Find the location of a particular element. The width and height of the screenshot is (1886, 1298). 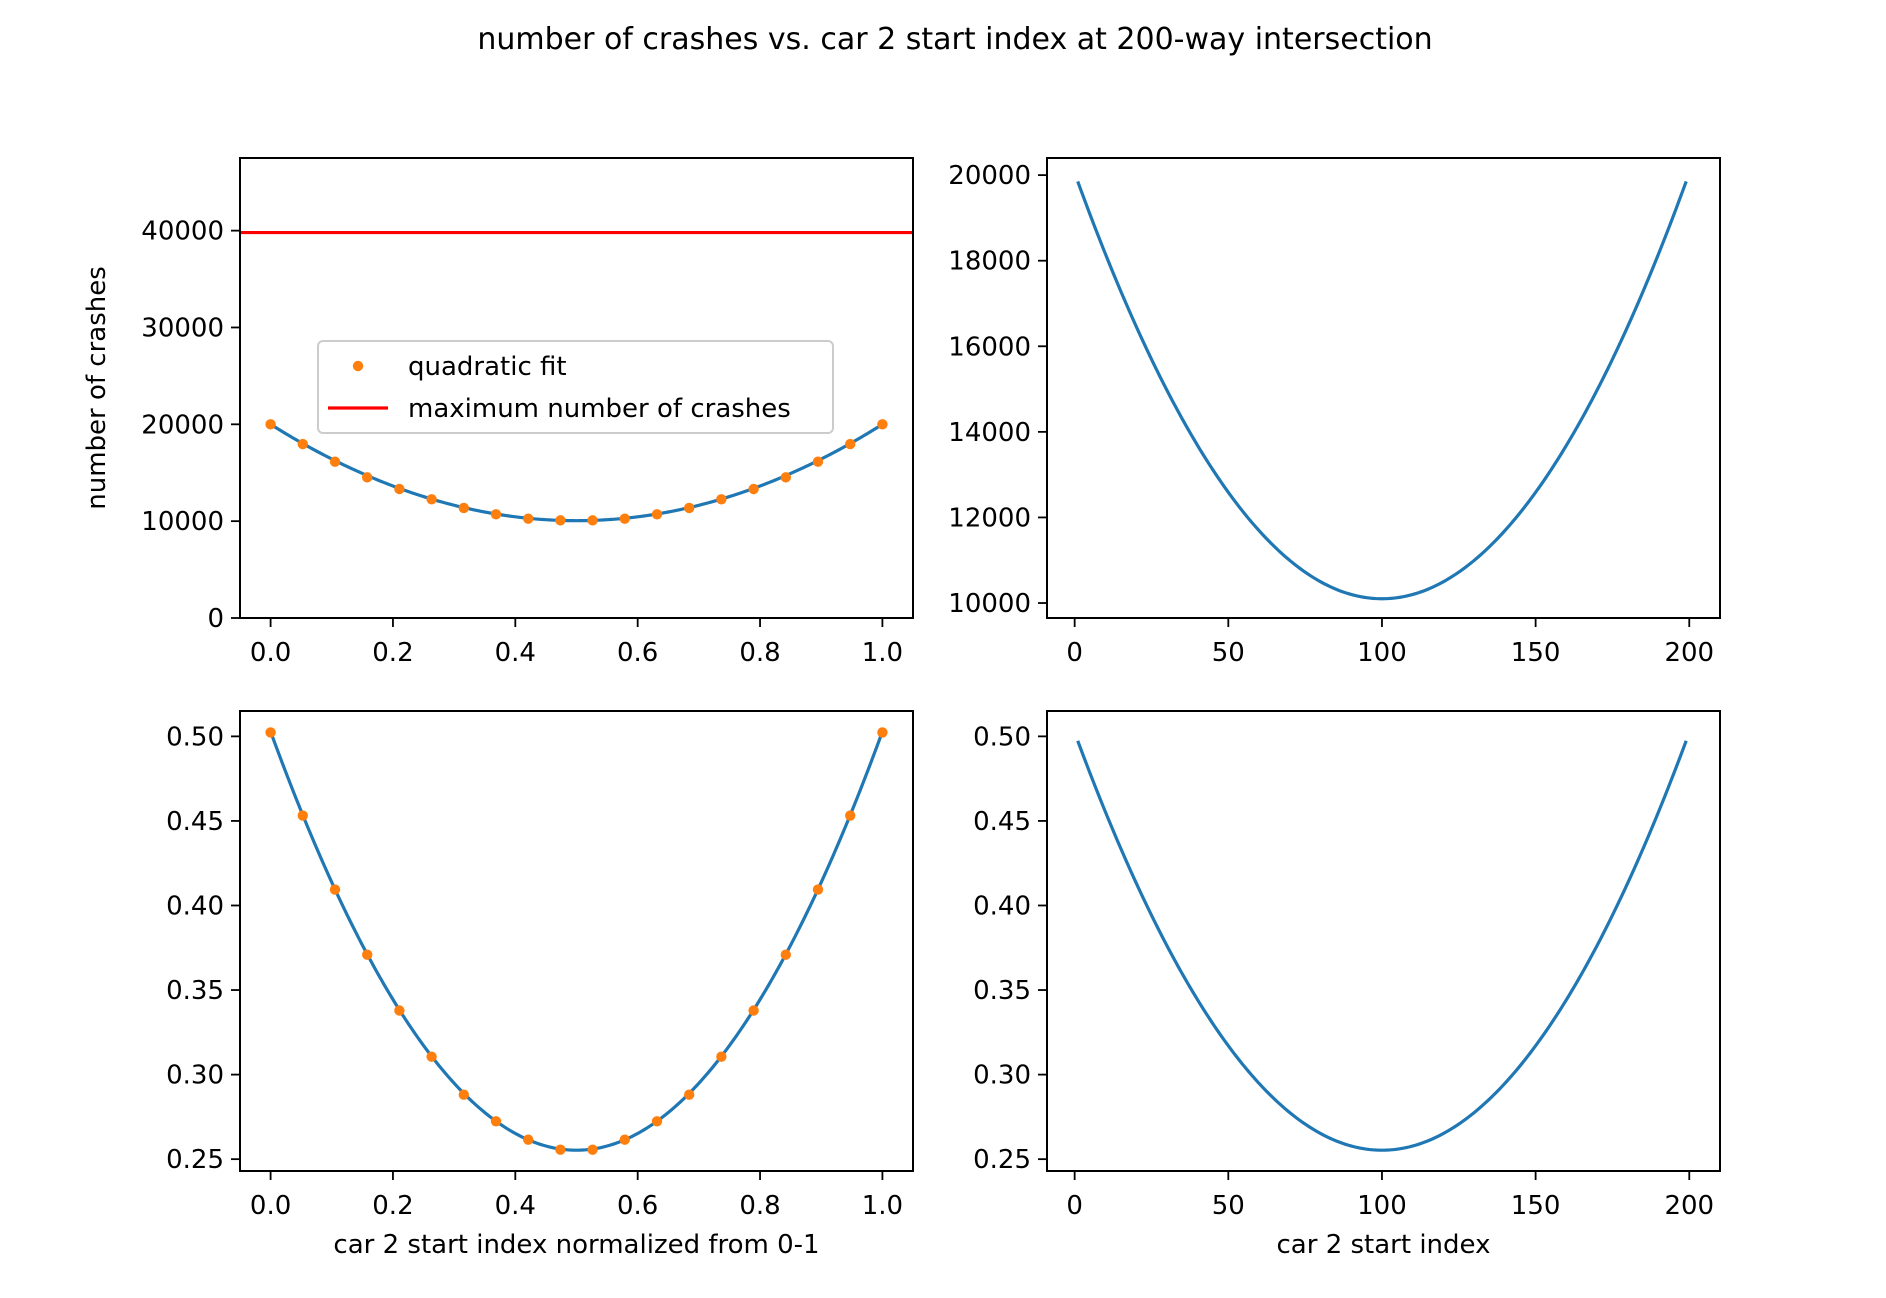

x-tick-label: 50 is located at coordinates (1228, 653).